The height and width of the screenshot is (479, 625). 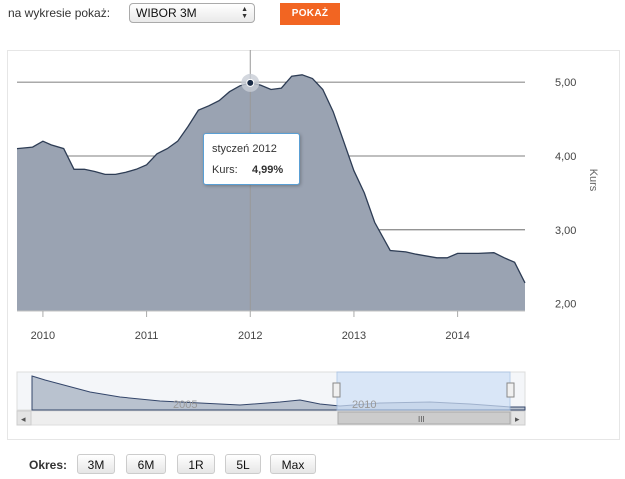 What do you see at coordinates (510, 390) in the screenshot?
I see `navigator-handle-right` at bounding box center [510, 390].